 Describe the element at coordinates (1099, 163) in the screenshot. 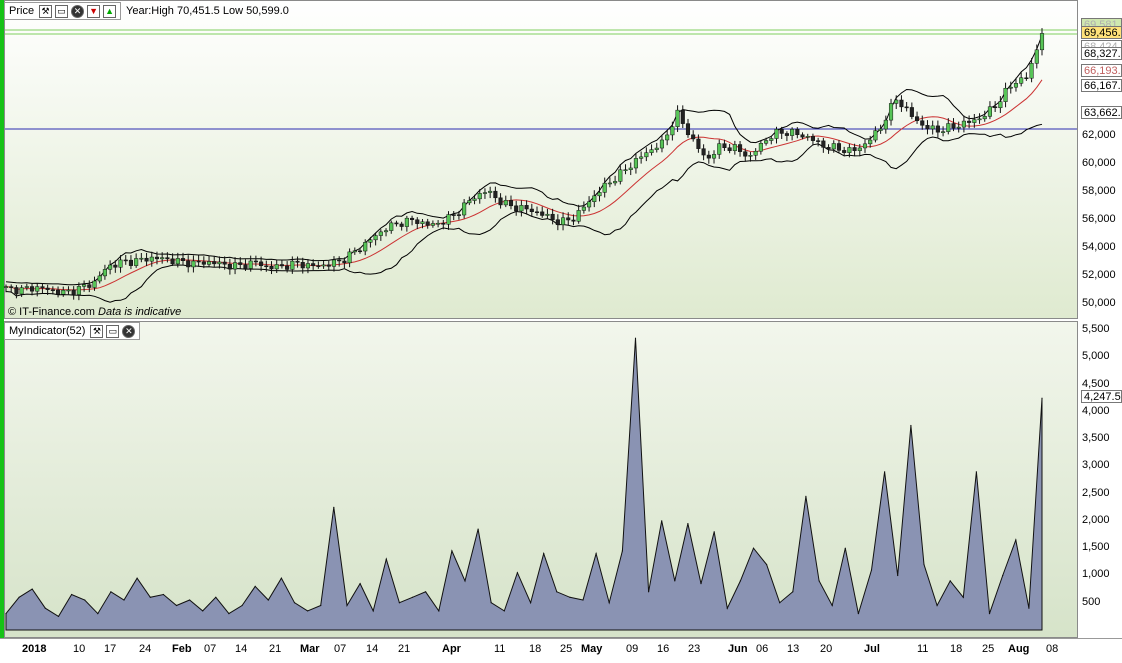

I see `price-tick-label: 60,000` at that location.